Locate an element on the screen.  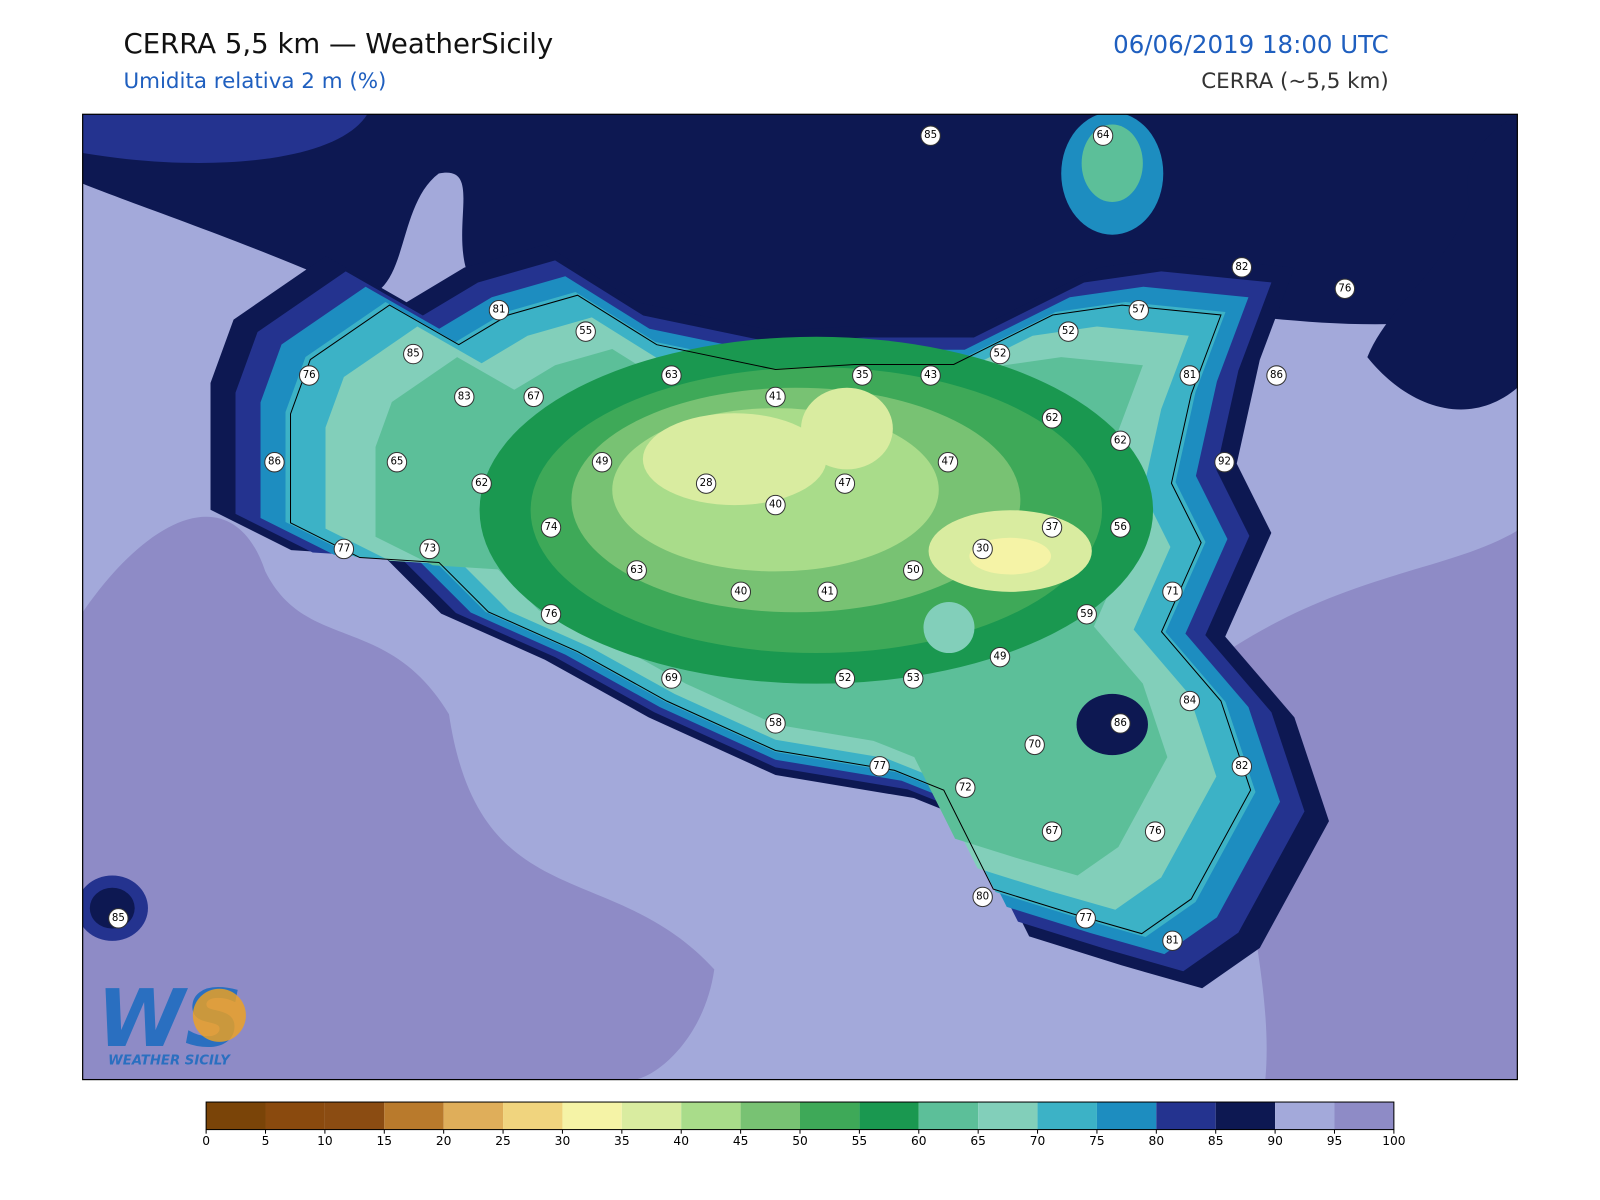
station-value: 59 is located at coordinates (1086, 614).